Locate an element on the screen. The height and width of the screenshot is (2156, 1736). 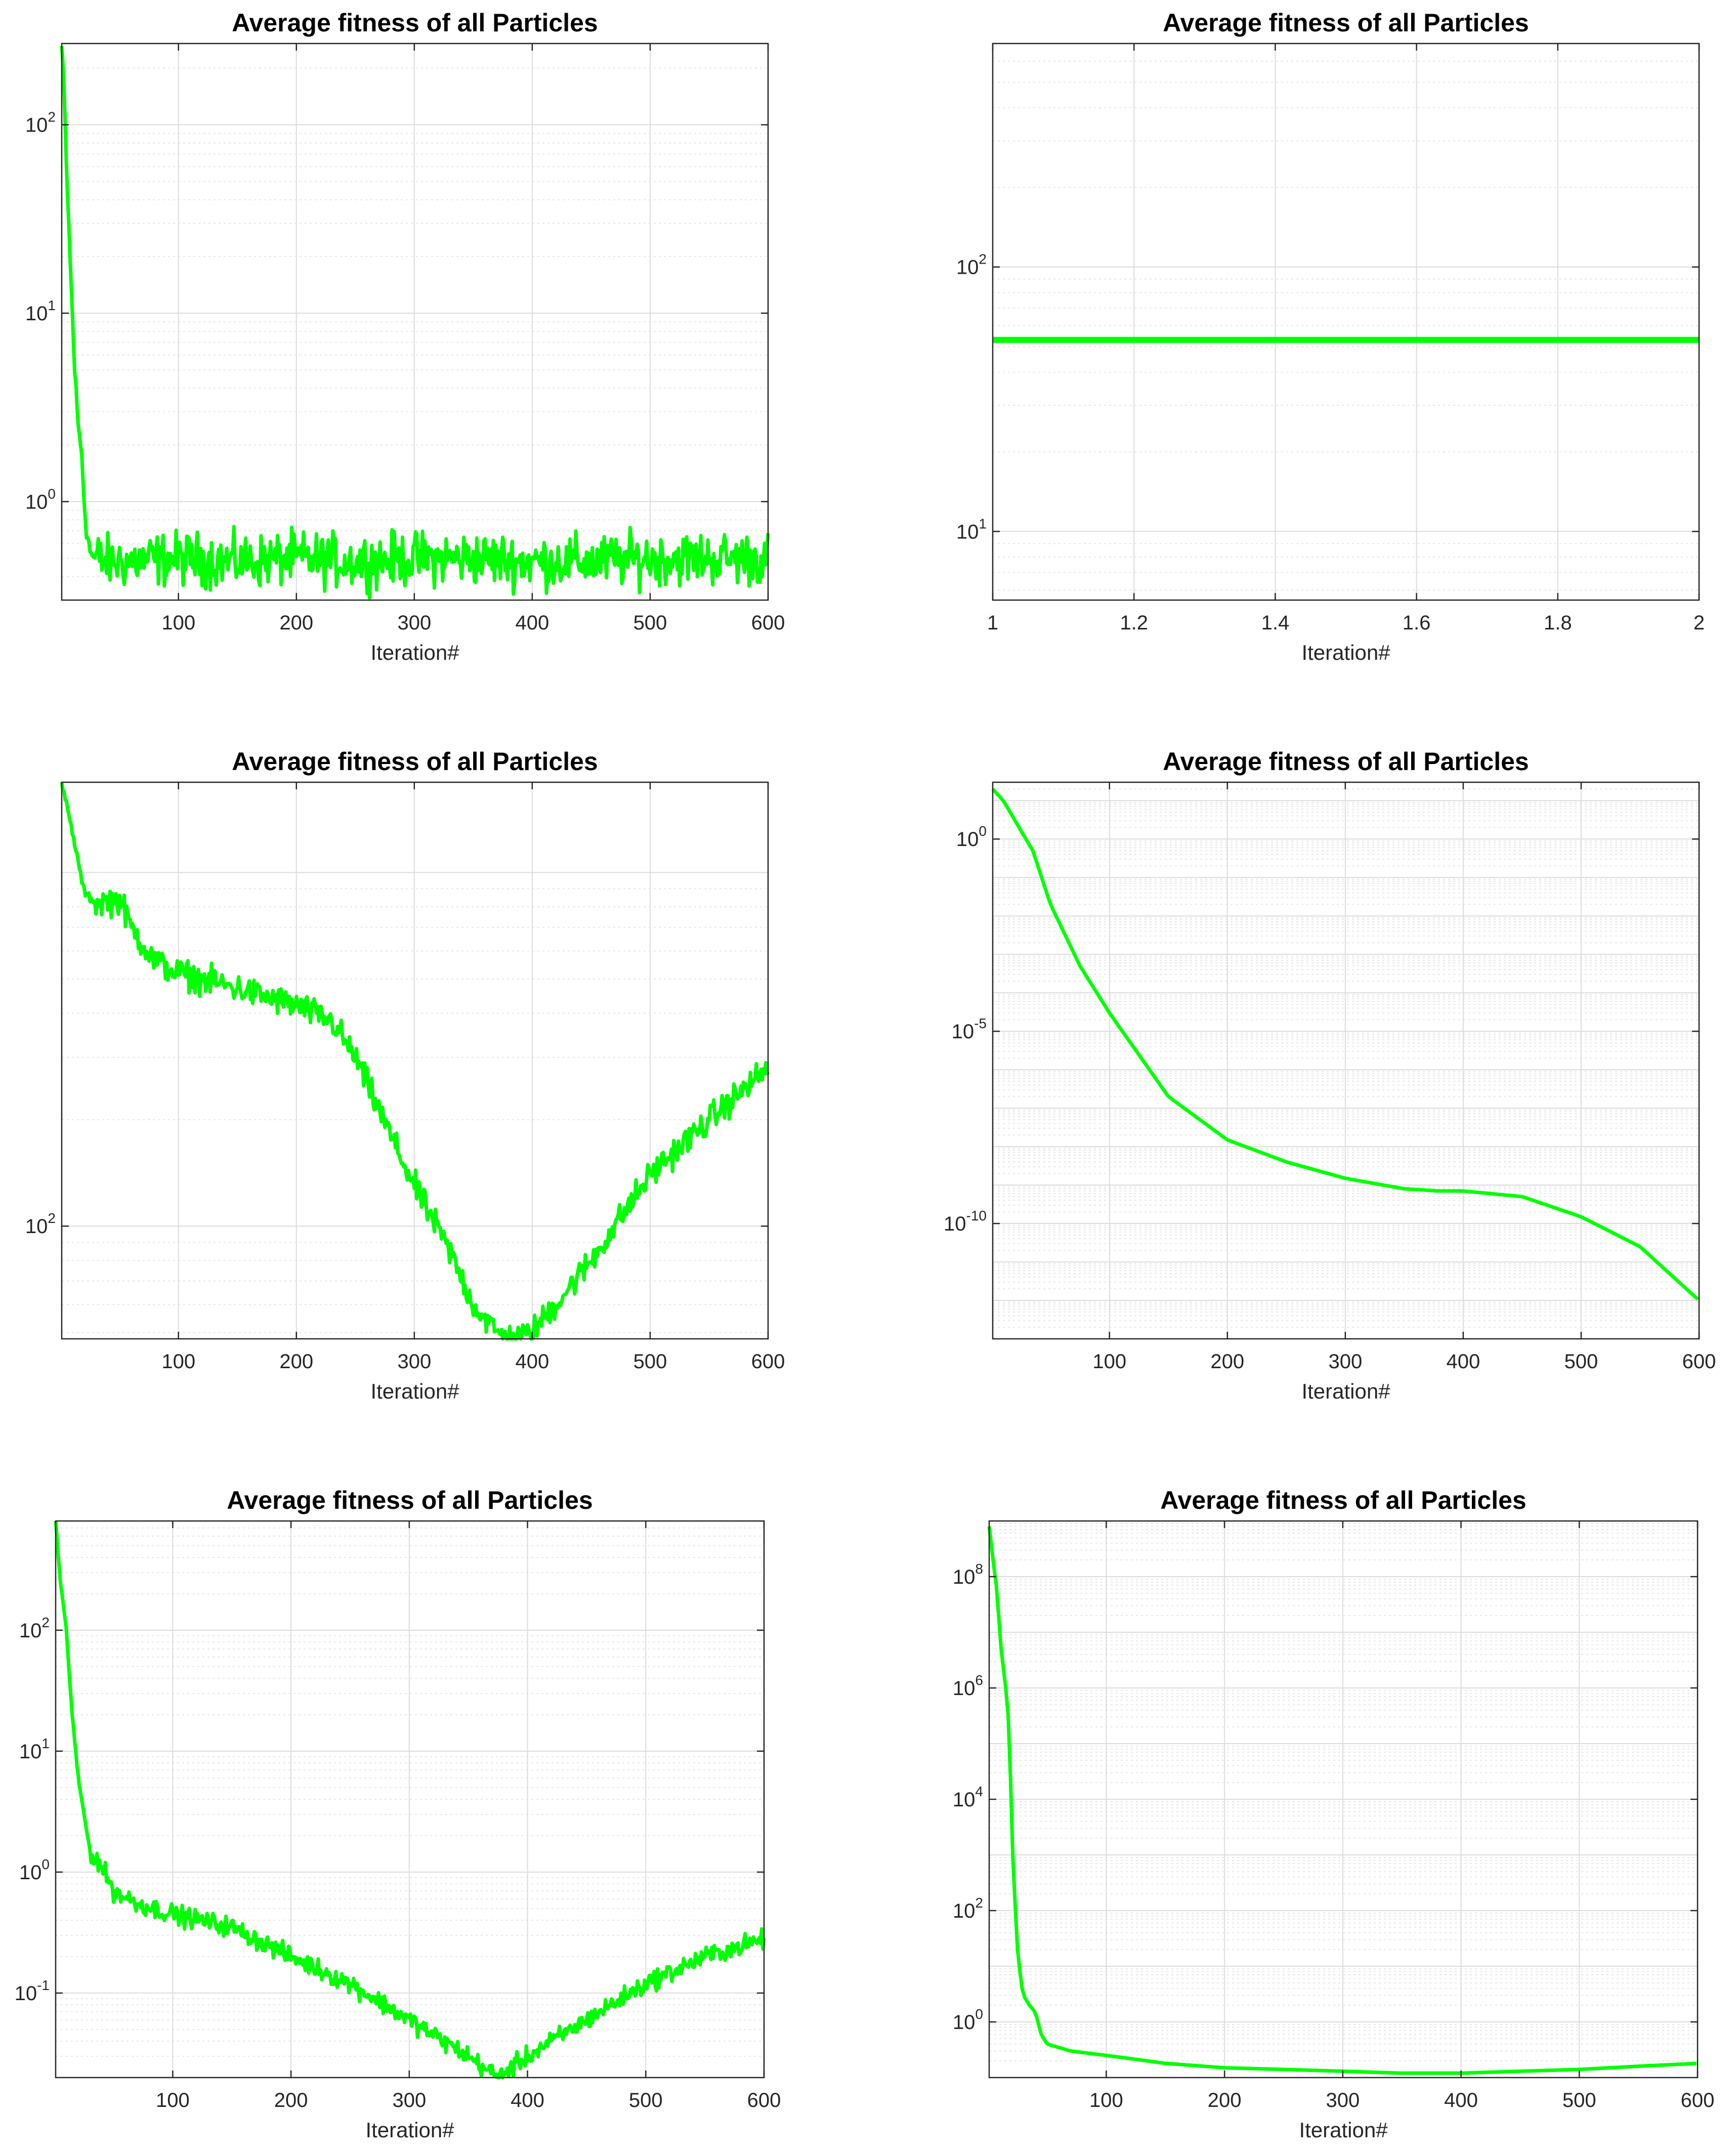
axes-box is located at coordinates (1346, 322).